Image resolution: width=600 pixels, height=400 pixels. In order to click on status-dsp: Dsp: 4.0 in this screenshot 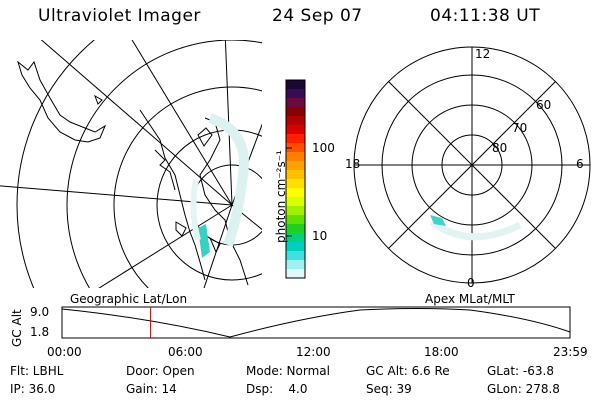, I will do `click(277, 389)`.